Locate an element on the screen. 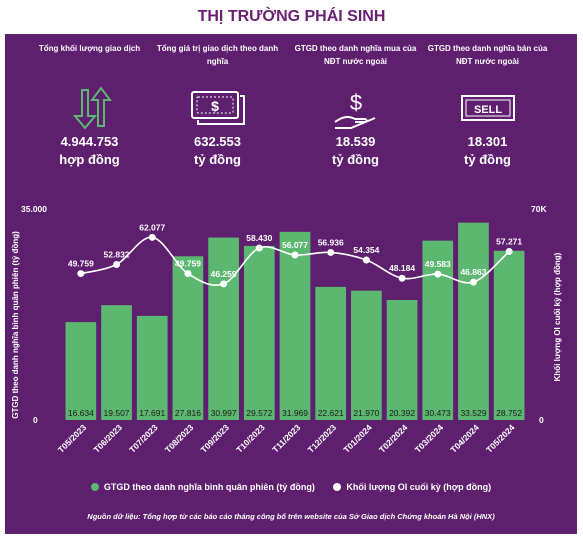  x-tick-label: T06/2023 is located at coordinates (107, 438).